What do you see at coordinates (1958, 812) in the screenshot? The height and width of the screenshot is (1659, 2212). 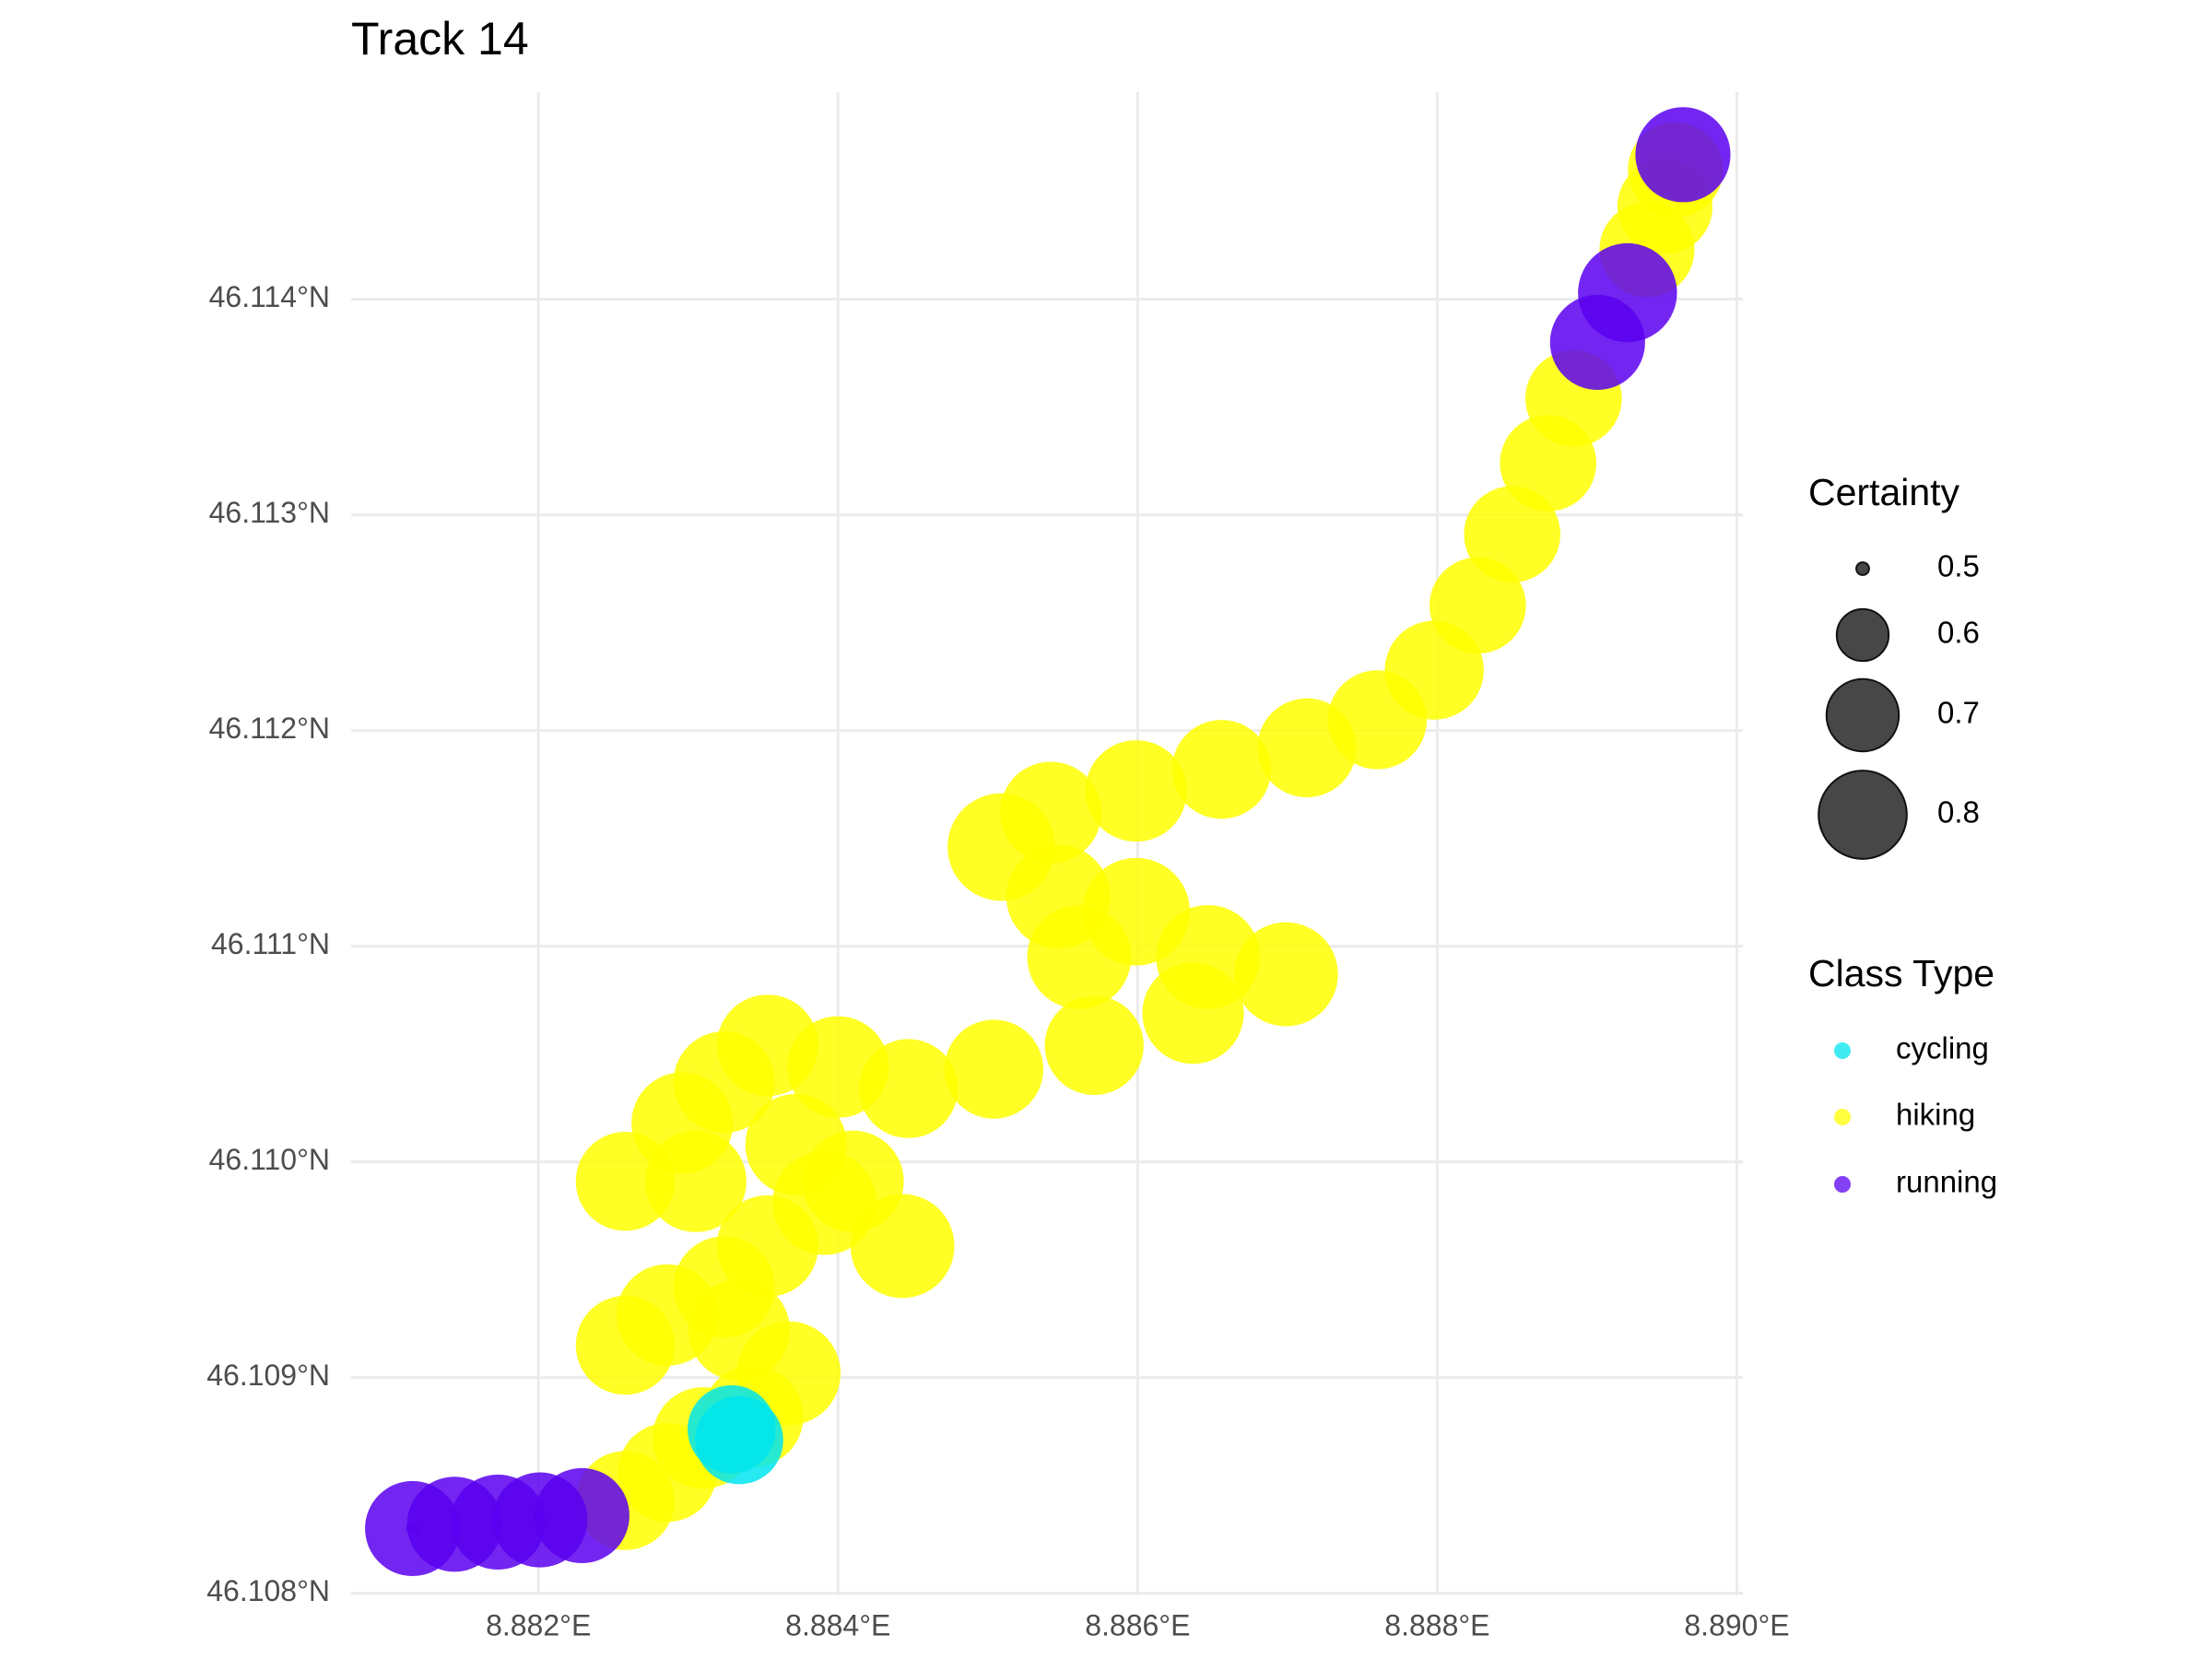 I see `legend-label: 0.8` at bounding box center [1958, 812].